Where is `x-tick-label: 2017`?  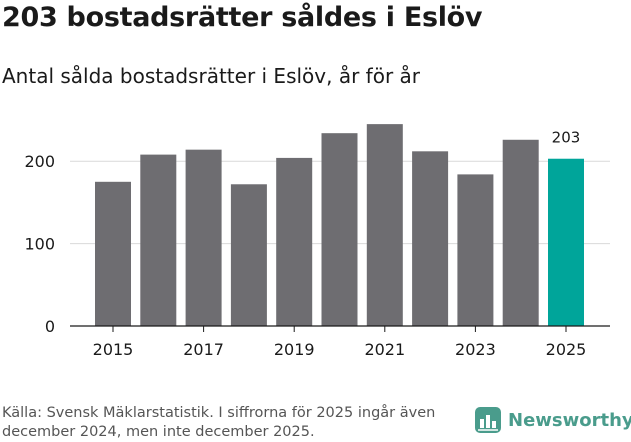
x-tick-label: 2017 is located at coordinates (203, 349).